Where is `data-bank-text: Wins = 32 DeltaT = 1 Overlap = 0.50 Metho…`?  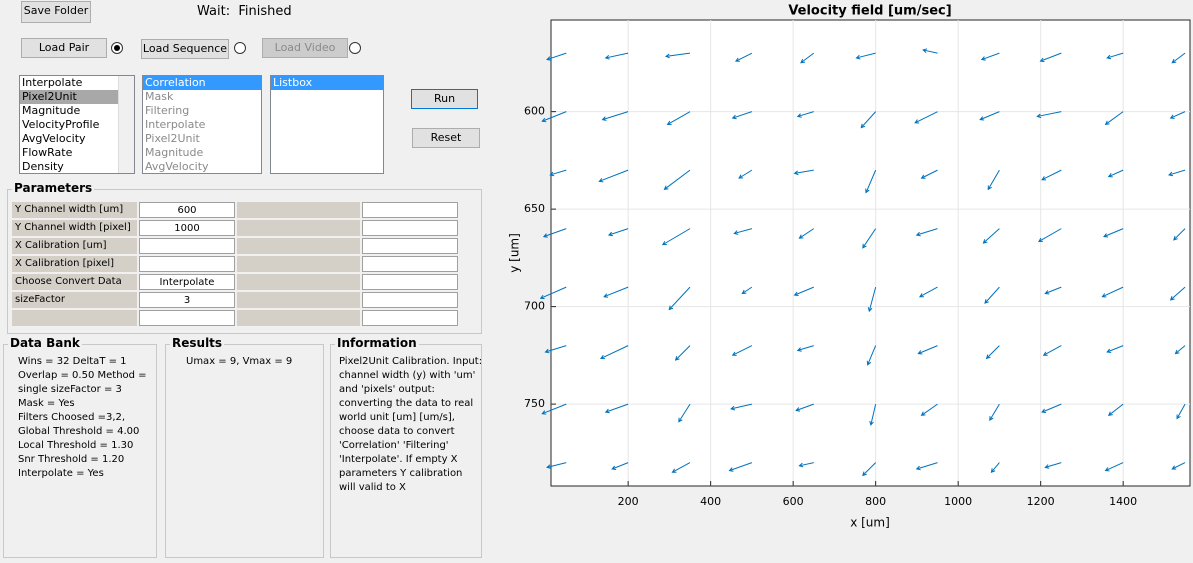
data-bank-text: Wins = 32 DeltaT = 1 Overlap = 0.50 Metho… is located at coordinates (82, 418).